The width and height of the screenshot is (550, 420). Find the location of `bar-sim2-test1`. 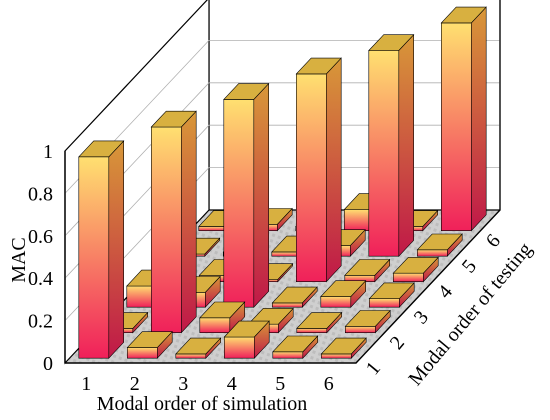

bar-sim2-test1 is located at coordinates (149, 344).